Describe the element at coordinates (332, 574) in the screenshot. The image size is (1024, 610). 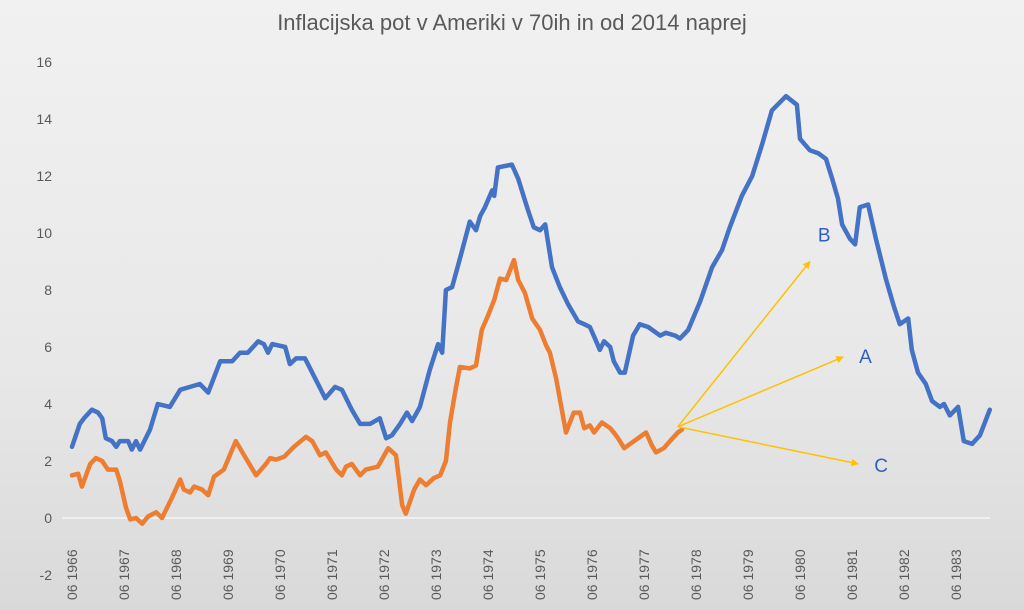
I see `x-tick-label: 06 1971` at that location.